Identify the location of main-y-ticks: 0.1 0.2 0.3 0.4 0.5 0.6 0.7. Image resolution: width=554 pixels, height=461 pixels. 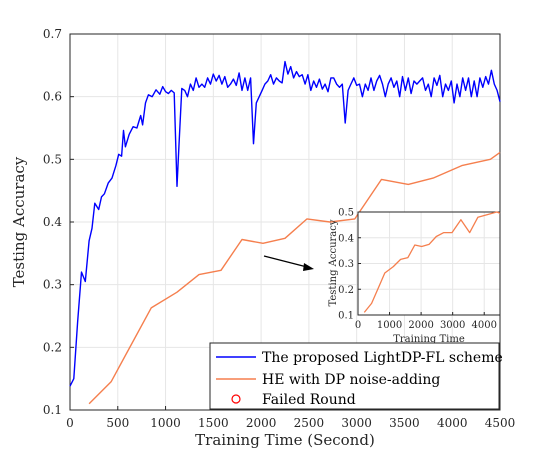
(58, 222).